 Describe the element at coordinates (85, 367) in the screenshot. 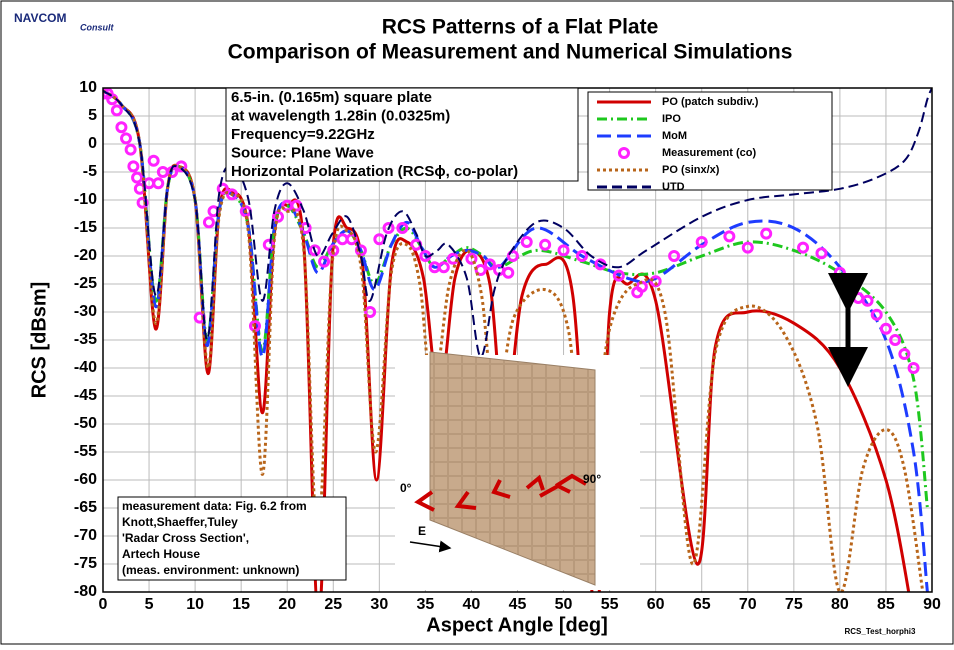

I see `y-tick-label: -40` at that location.